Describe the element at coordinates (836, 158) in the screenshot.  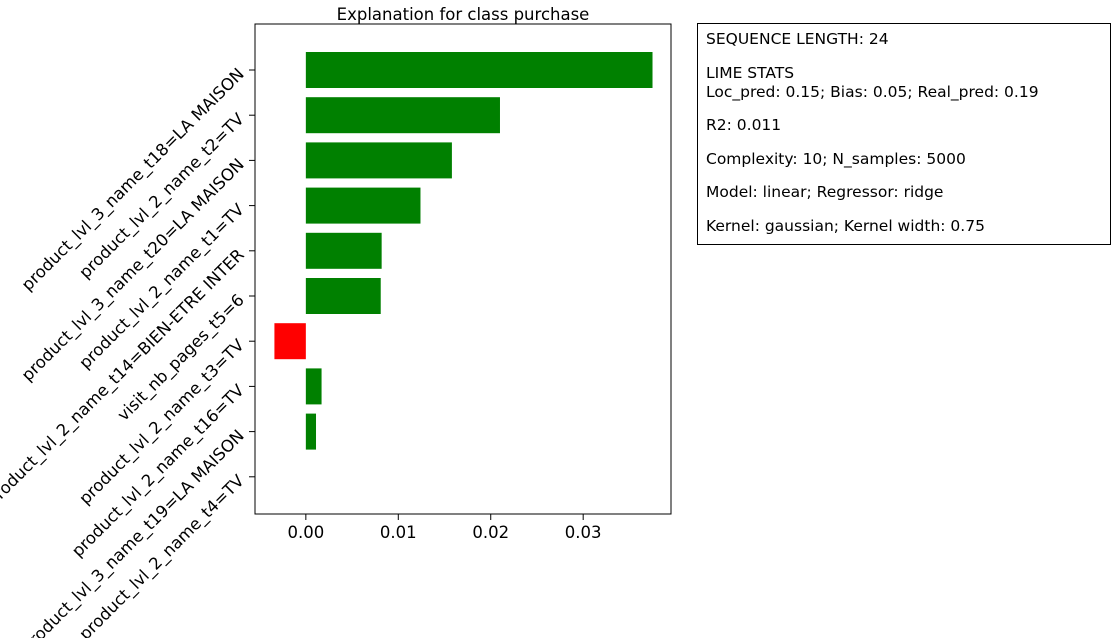
I see `complexity-text: Complexity: 10; N_samples: 5000` at that location.